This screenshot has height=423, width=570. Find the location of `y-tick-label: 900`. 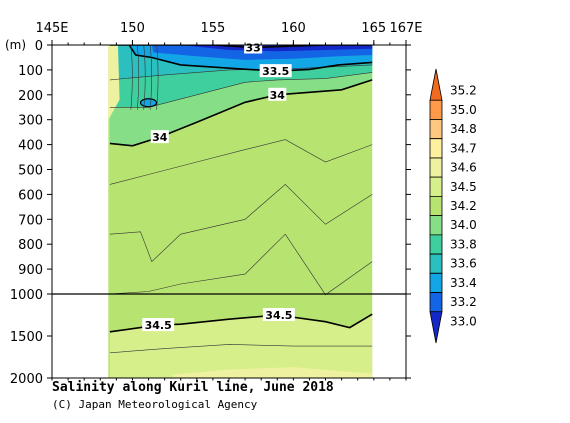

y-tick-label: 900 is located at coordinates (30, 270).